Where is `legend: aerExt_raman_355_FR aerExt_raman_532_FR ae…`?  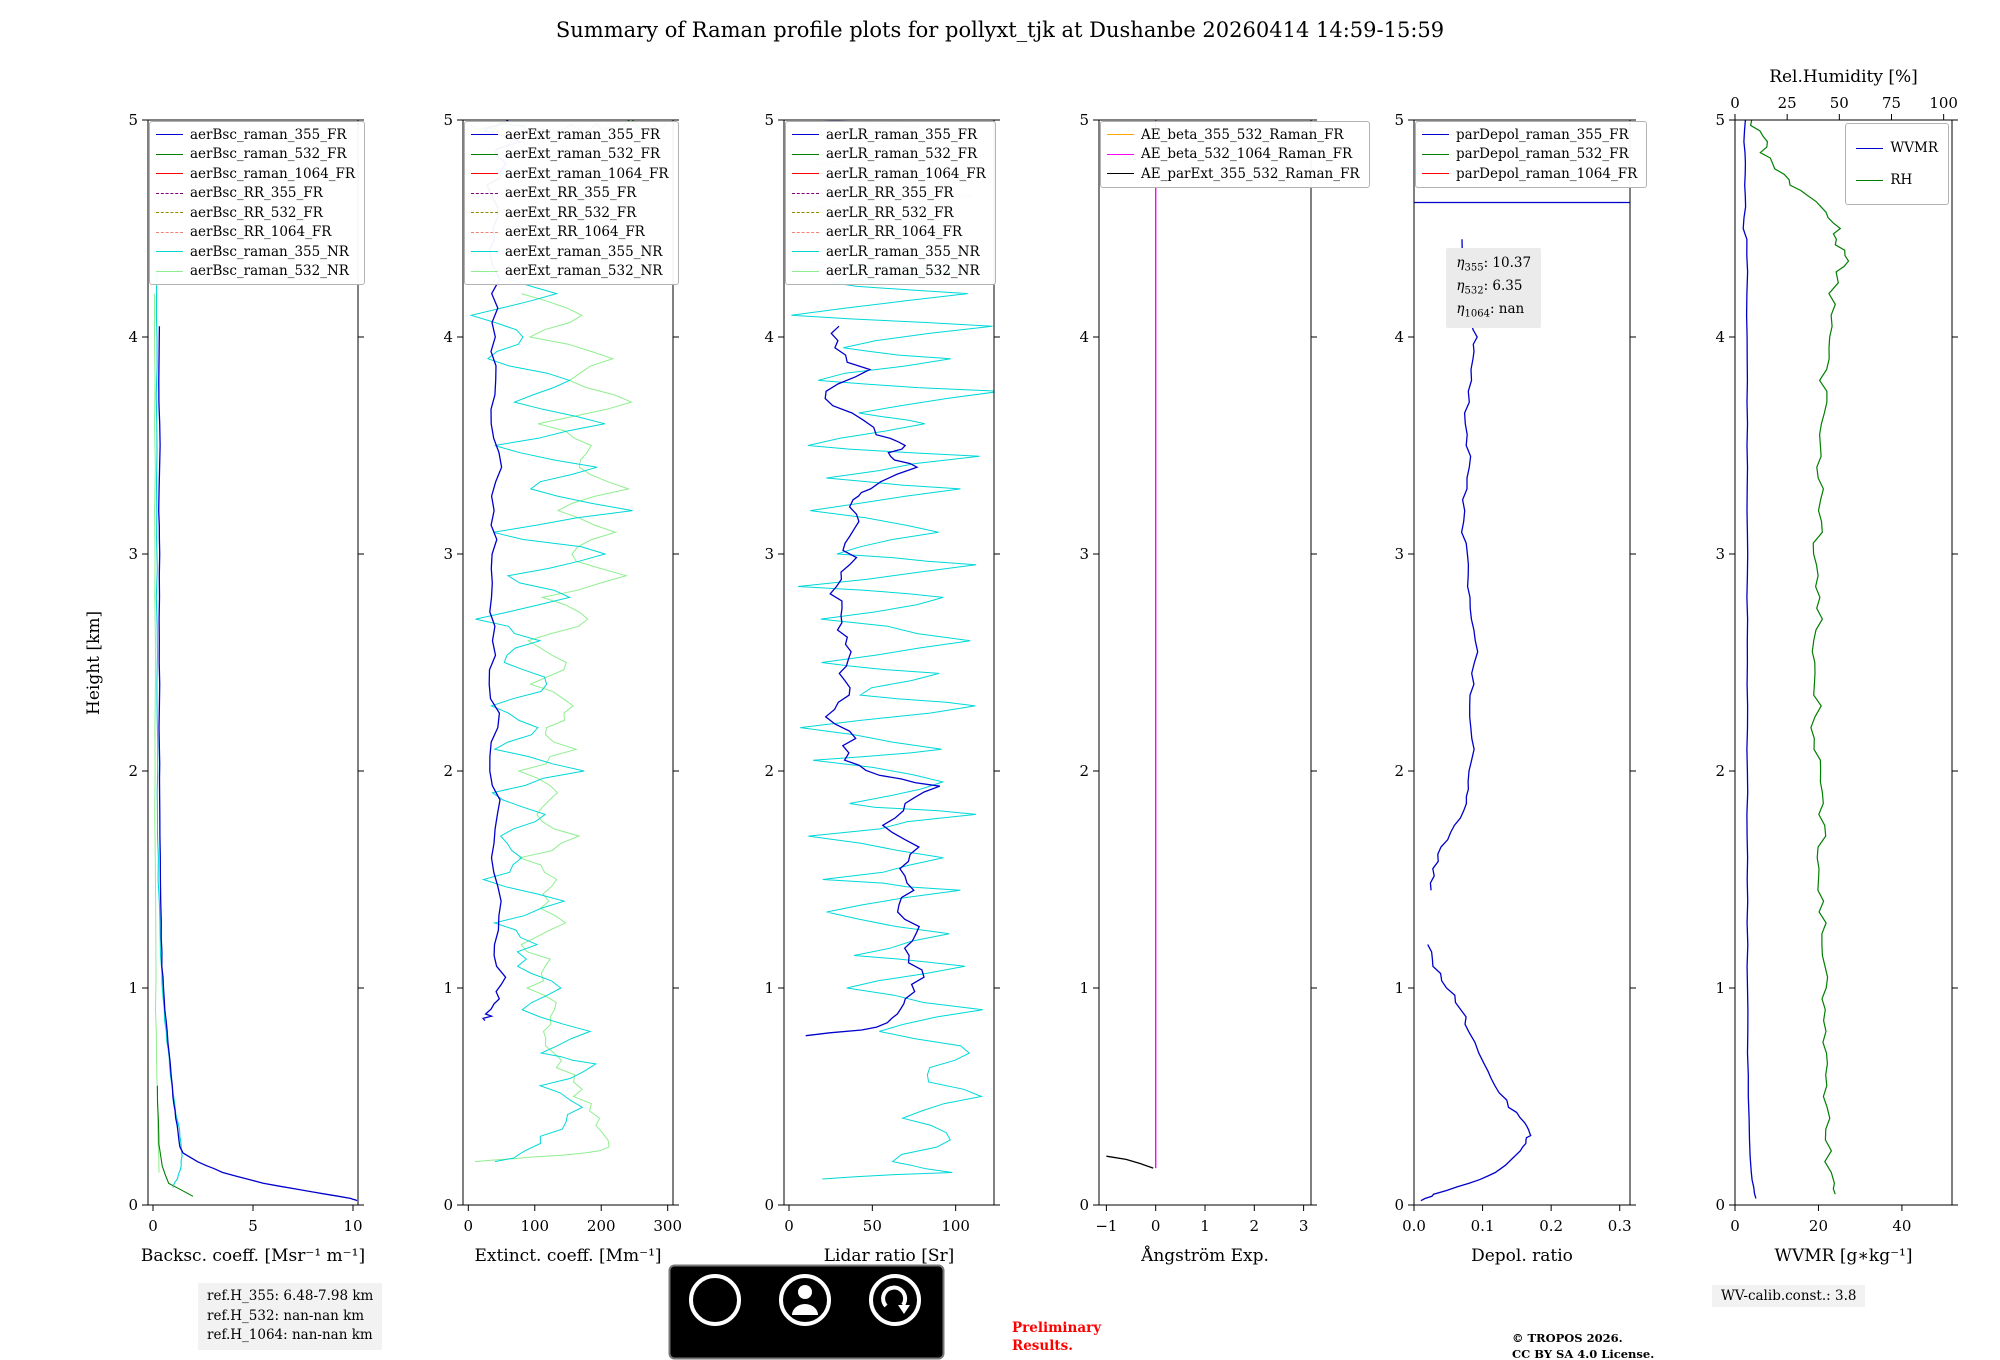
legend: aerExt_raman_355_FR aerExt_raman_532_FR ae… is located at coordinates (571, 203).